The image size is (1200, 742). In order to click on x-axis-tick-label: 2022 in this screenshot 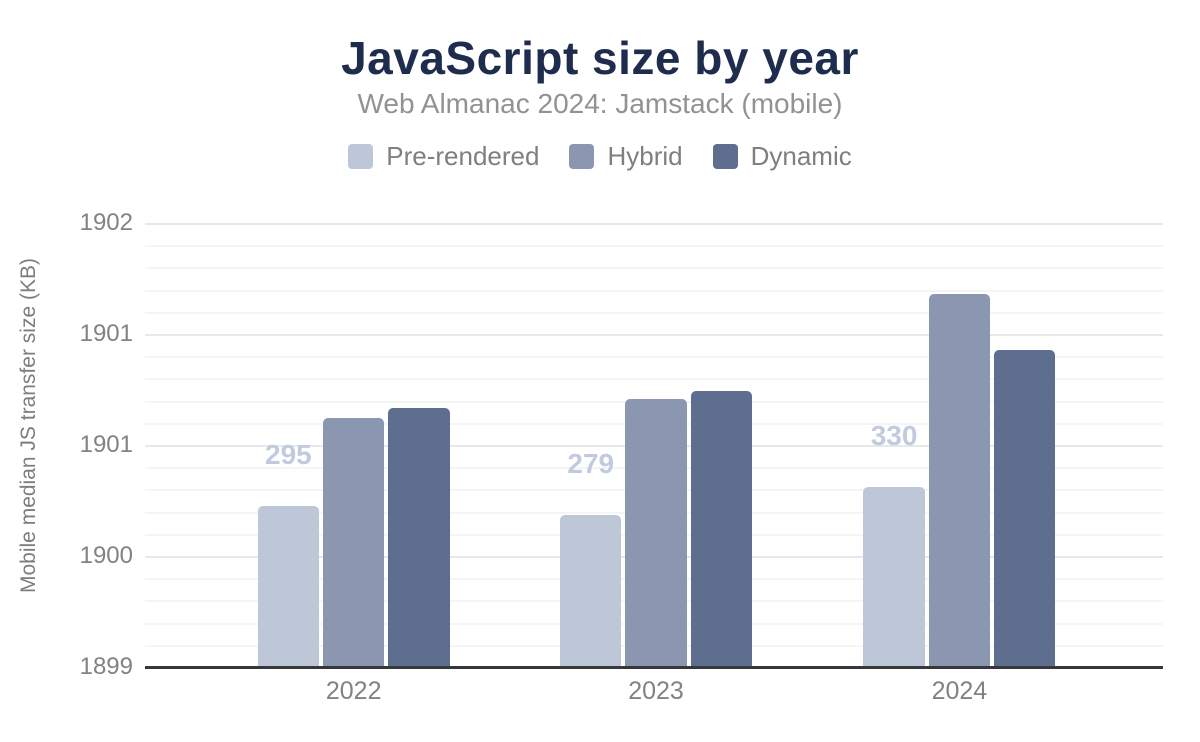, I will do `click(353, 691)`.